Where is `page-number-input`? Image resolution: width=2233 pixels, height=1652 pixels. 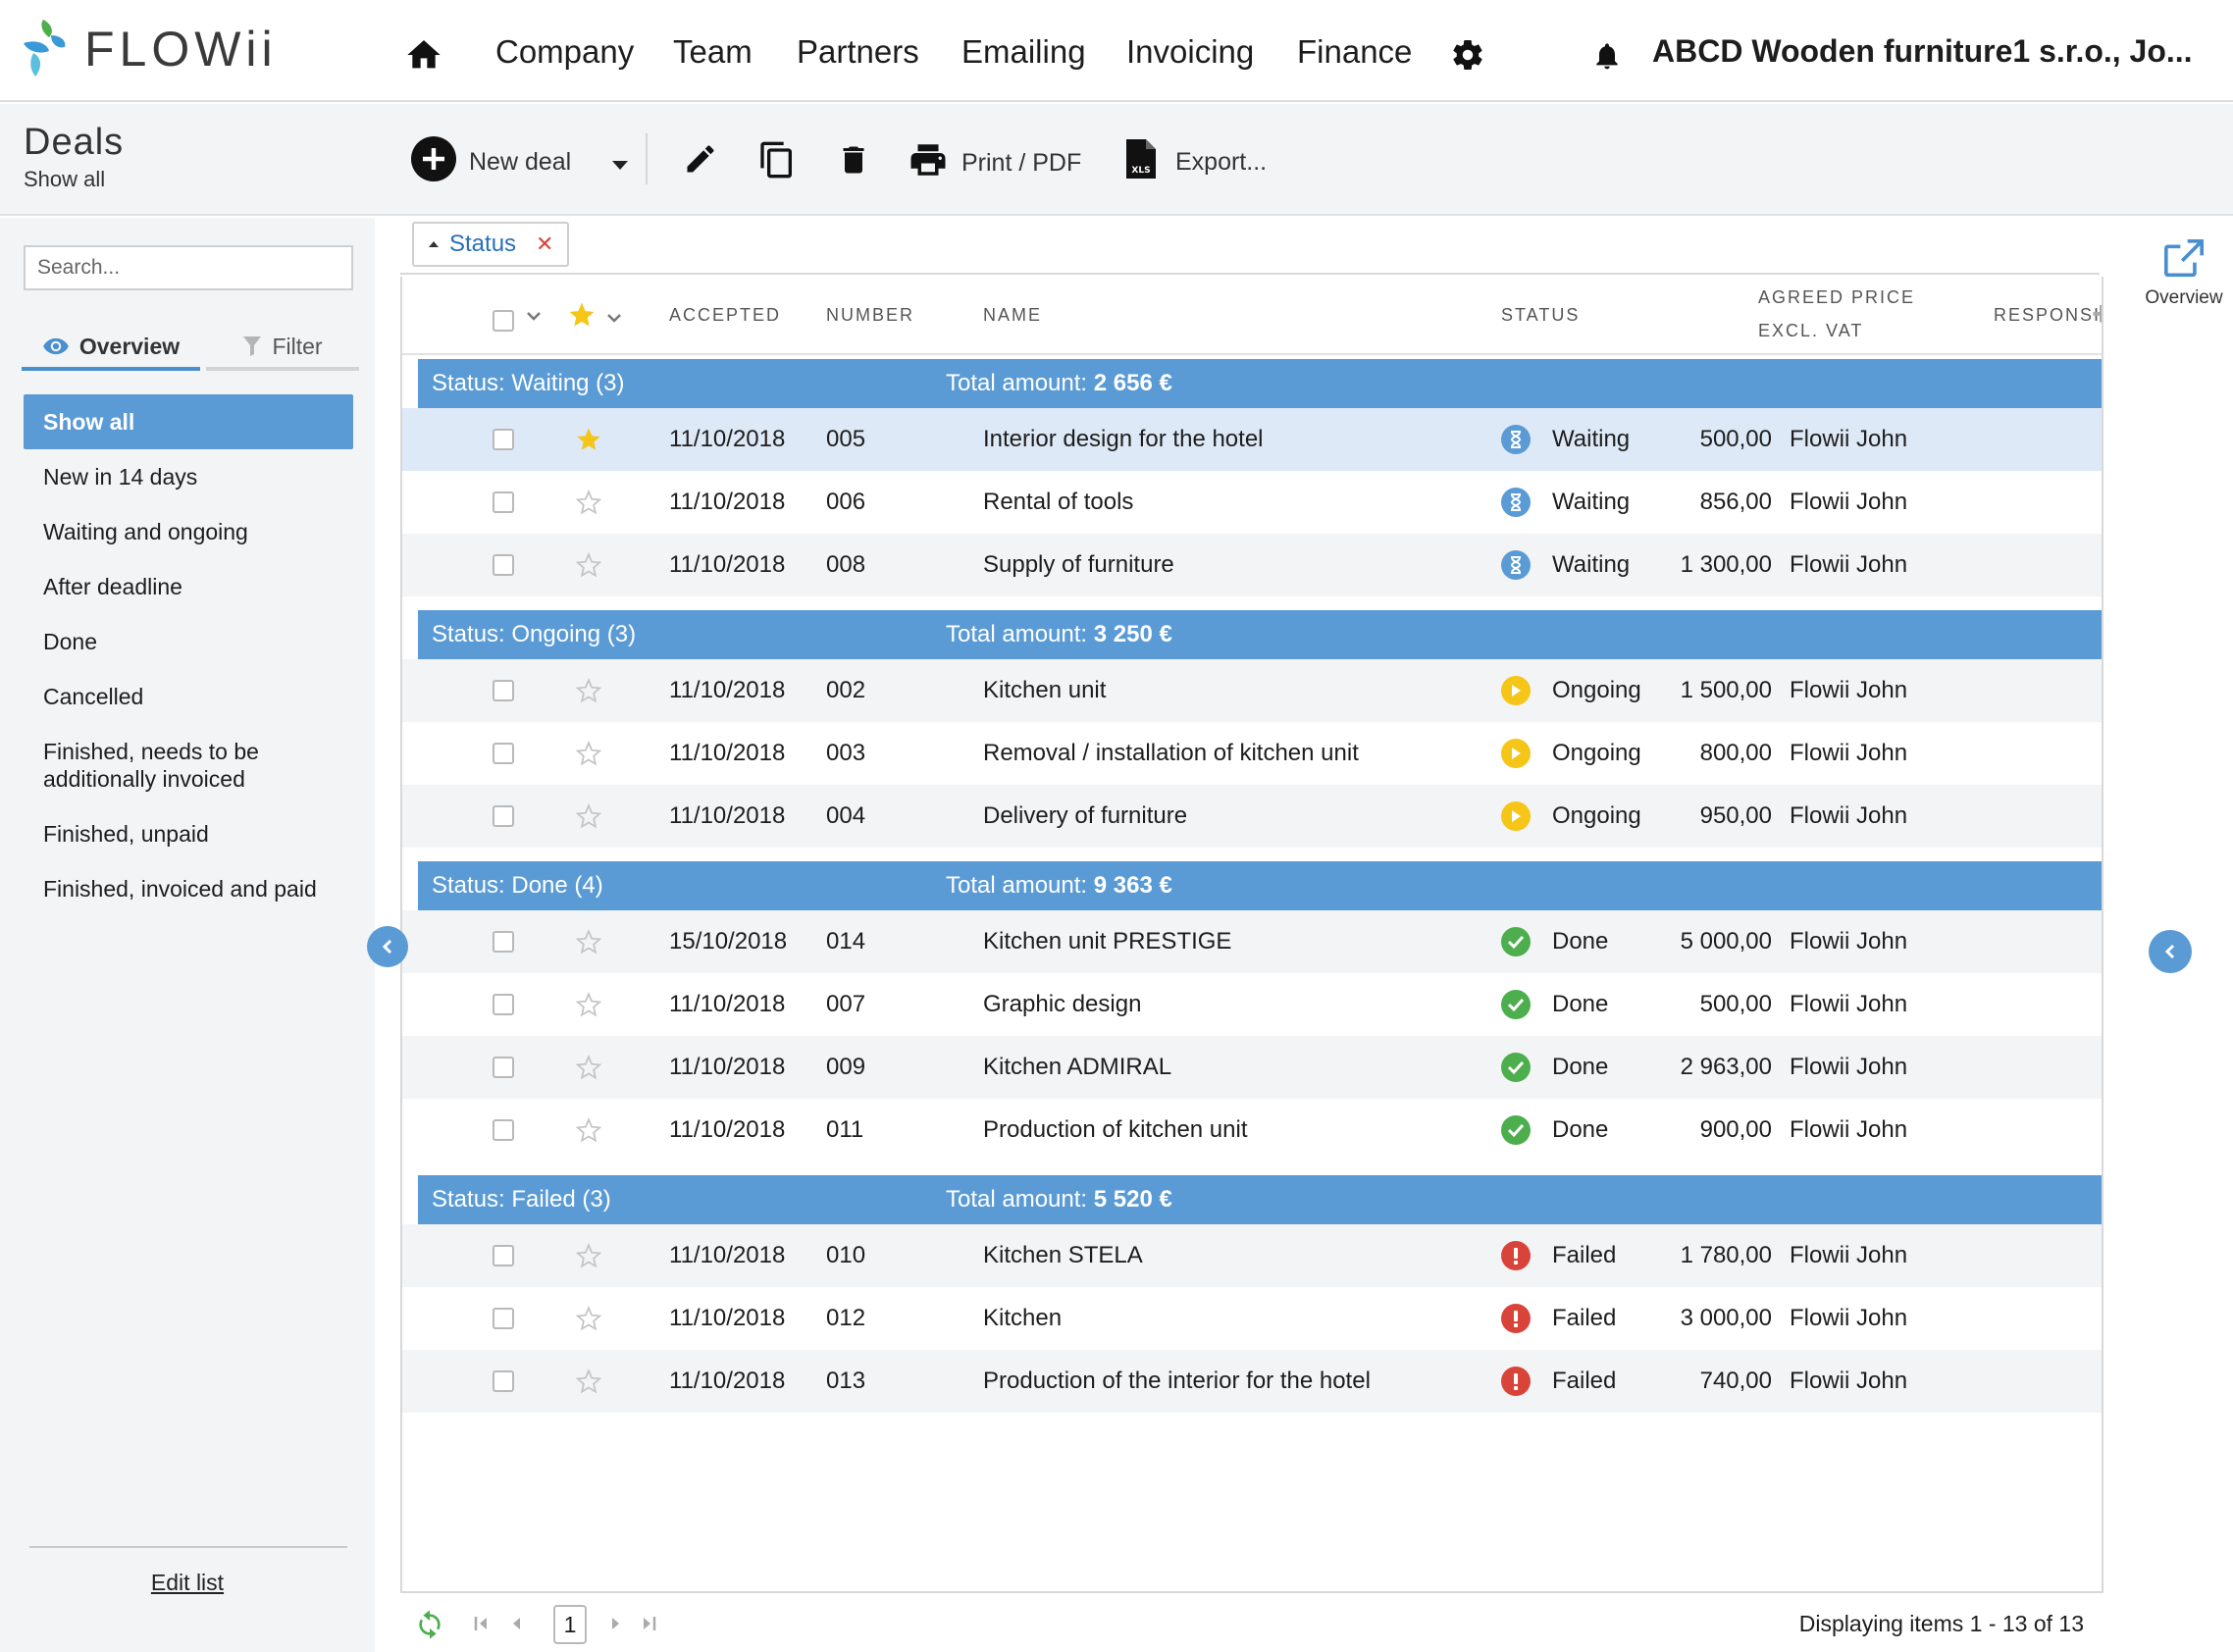
page-number-input is located at coordinates (570, 1624).